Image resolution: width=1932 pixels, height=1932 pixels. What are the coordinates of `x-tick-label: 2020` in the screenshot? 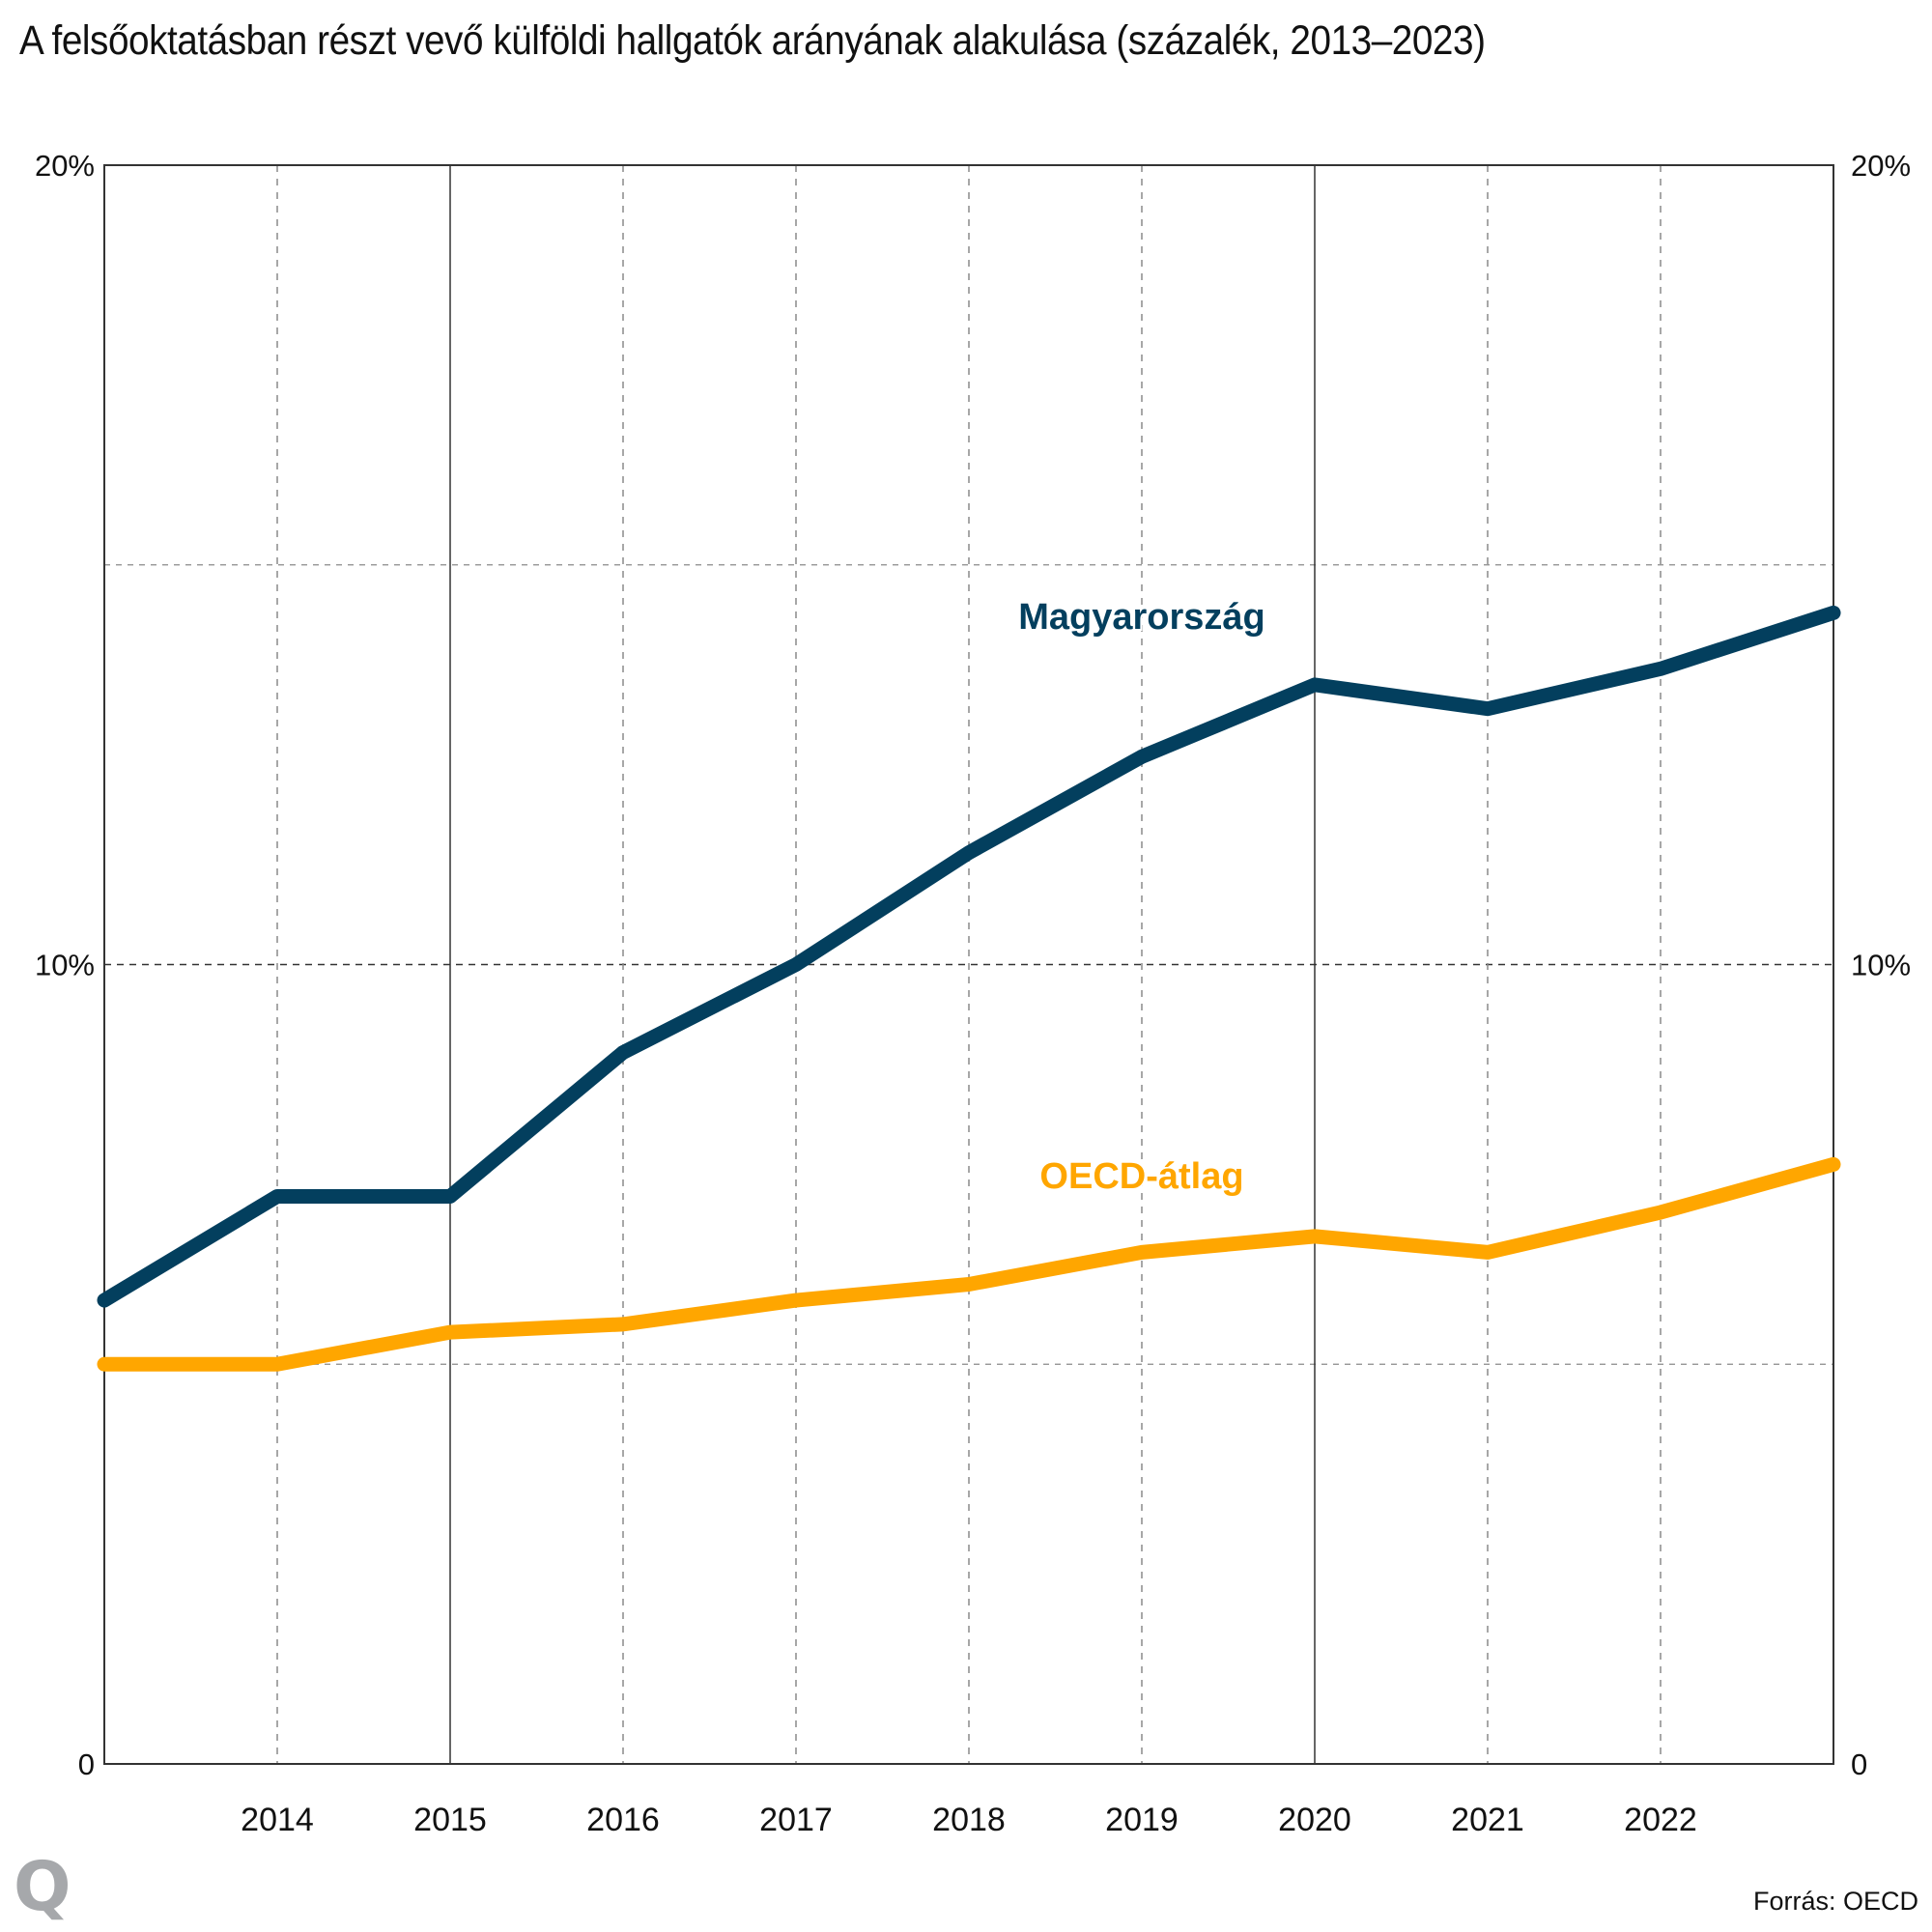 It's located at (1314, 1820).